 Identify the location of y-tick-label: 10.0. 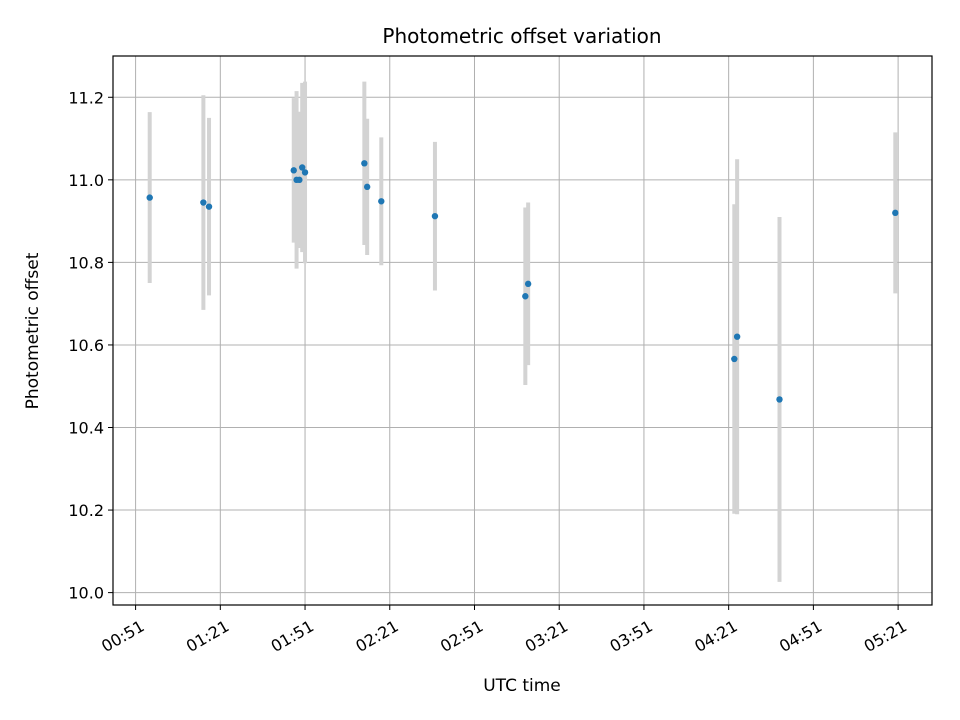
(86, 593).